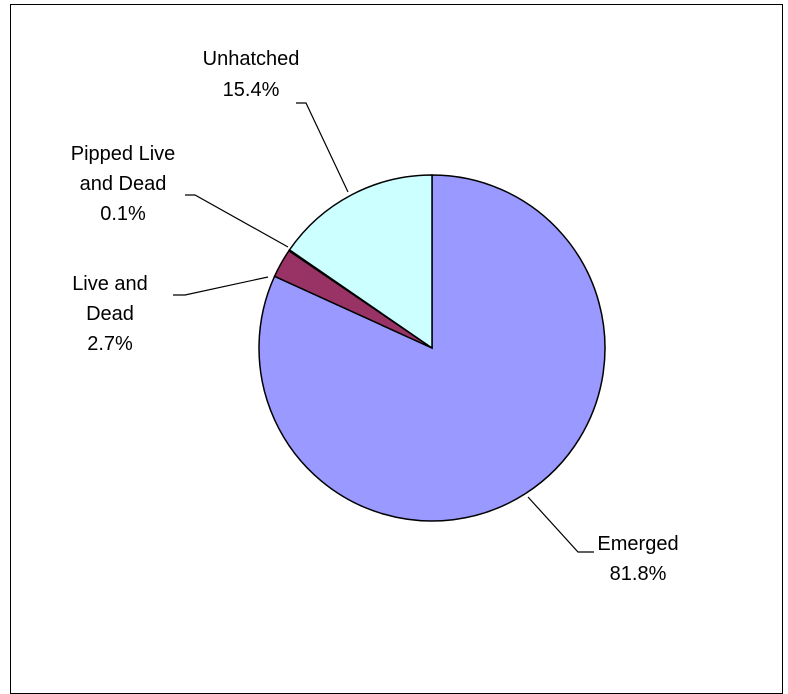 The image size is (788, 694). Describe the element at coordinates (637, 559) in the screenshot. I see `data-label-emerged: Emerged 81.8%` at that location.